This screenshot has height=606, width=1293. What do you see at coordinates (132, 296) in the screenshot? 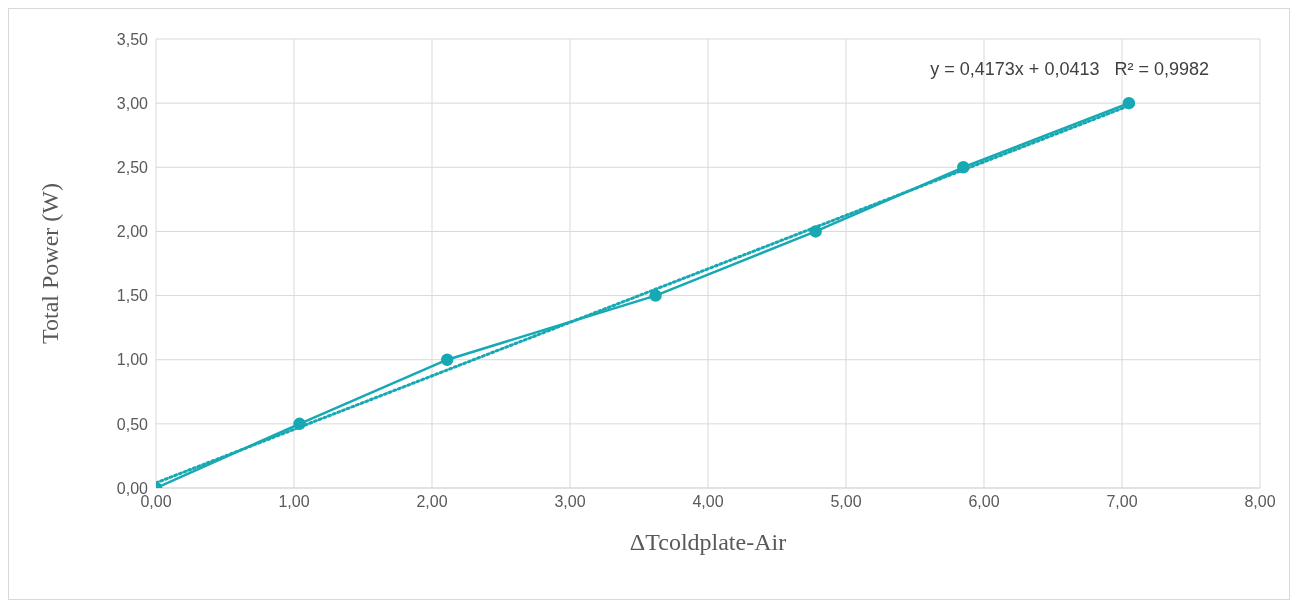
I see `y-tick-label: 1,50` at bounding box center [132, 296].